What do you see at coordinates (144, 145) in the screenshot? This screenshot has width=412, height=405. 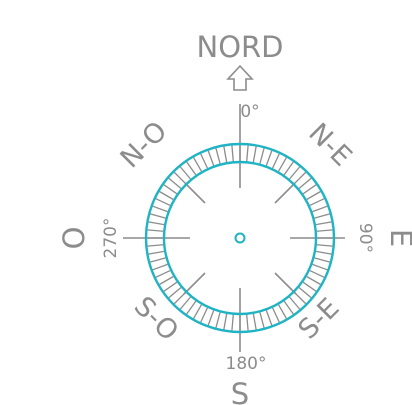 I see `label-northwest: N-O` at bounding box center [144, 145].